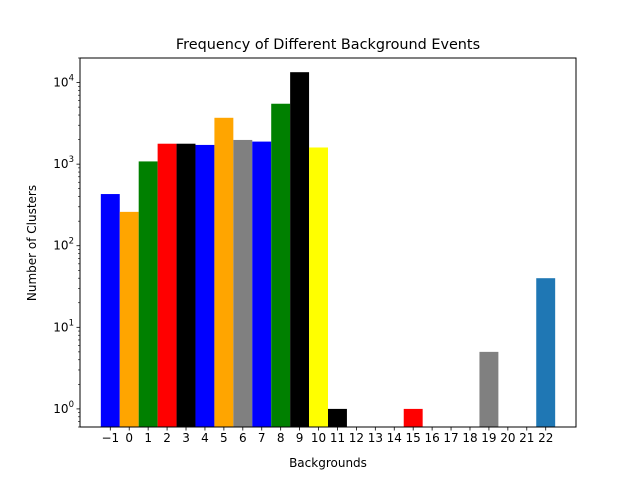 The height and width of the screenshot is (480, 640). Describe the element at coordinates (129, 438) in the screenshot. I see `x-tick-label: 0` at that location.